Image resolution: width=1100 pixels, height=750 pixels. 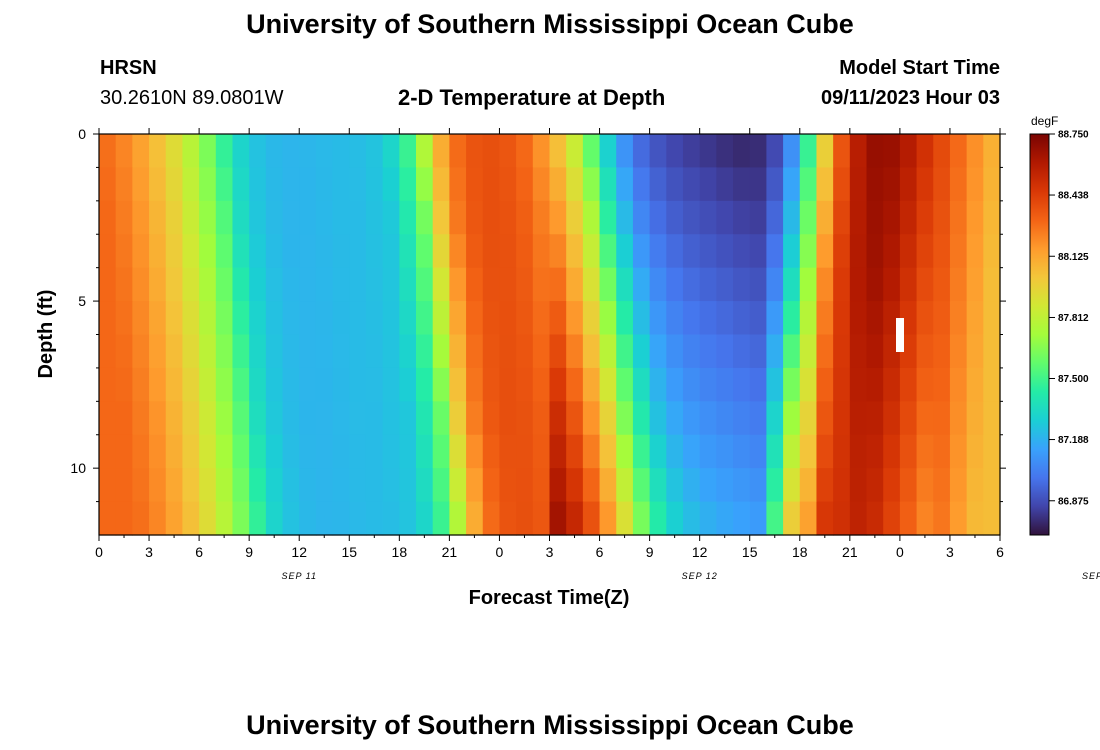 I want to click on x-tick-label: 12, so click(x=299, y=552).